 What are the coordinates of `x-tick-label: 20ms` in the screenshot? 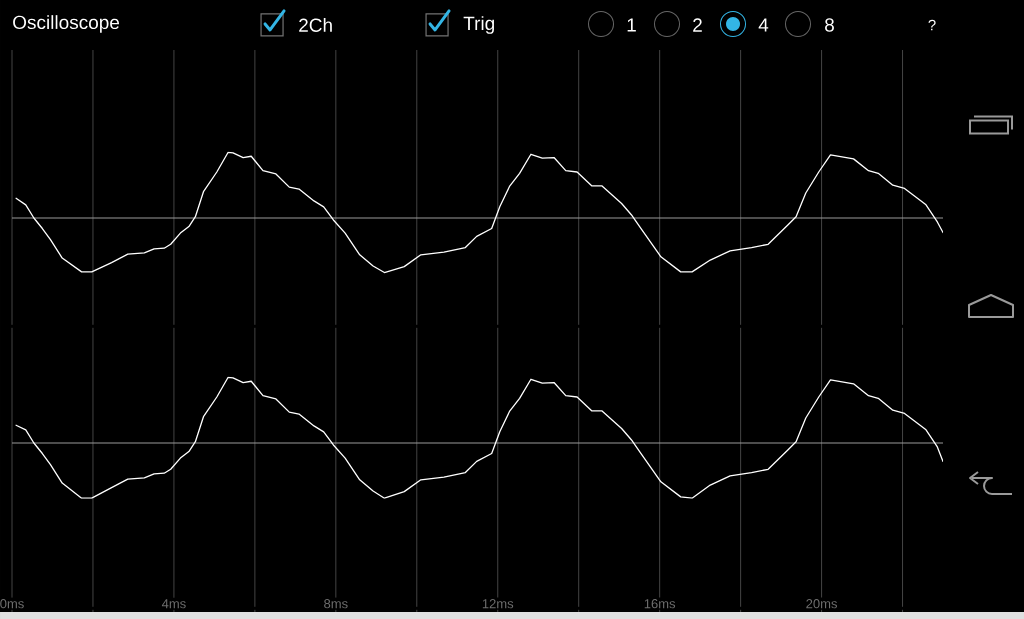 It's located at (821, 604).